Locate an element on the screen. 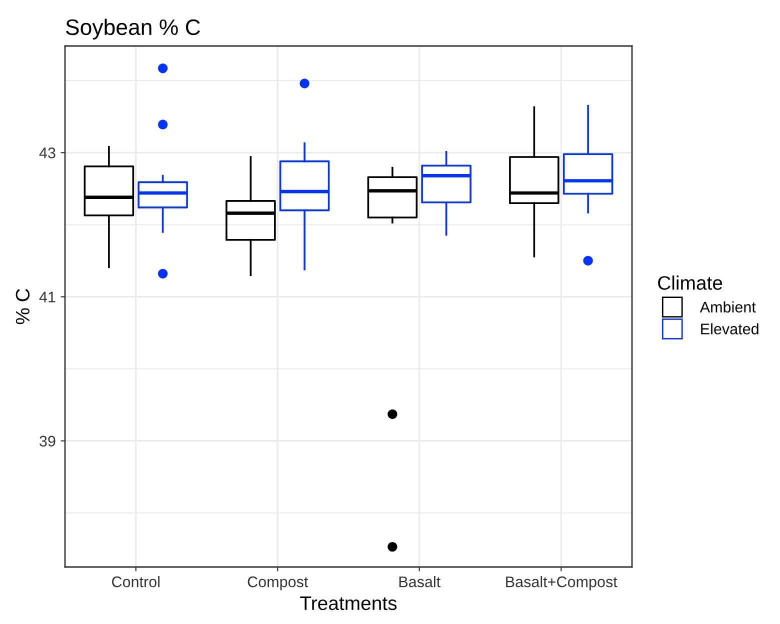 The image size is (780, 624). y-tick-label: 39 is located at coordinates (48, 441).